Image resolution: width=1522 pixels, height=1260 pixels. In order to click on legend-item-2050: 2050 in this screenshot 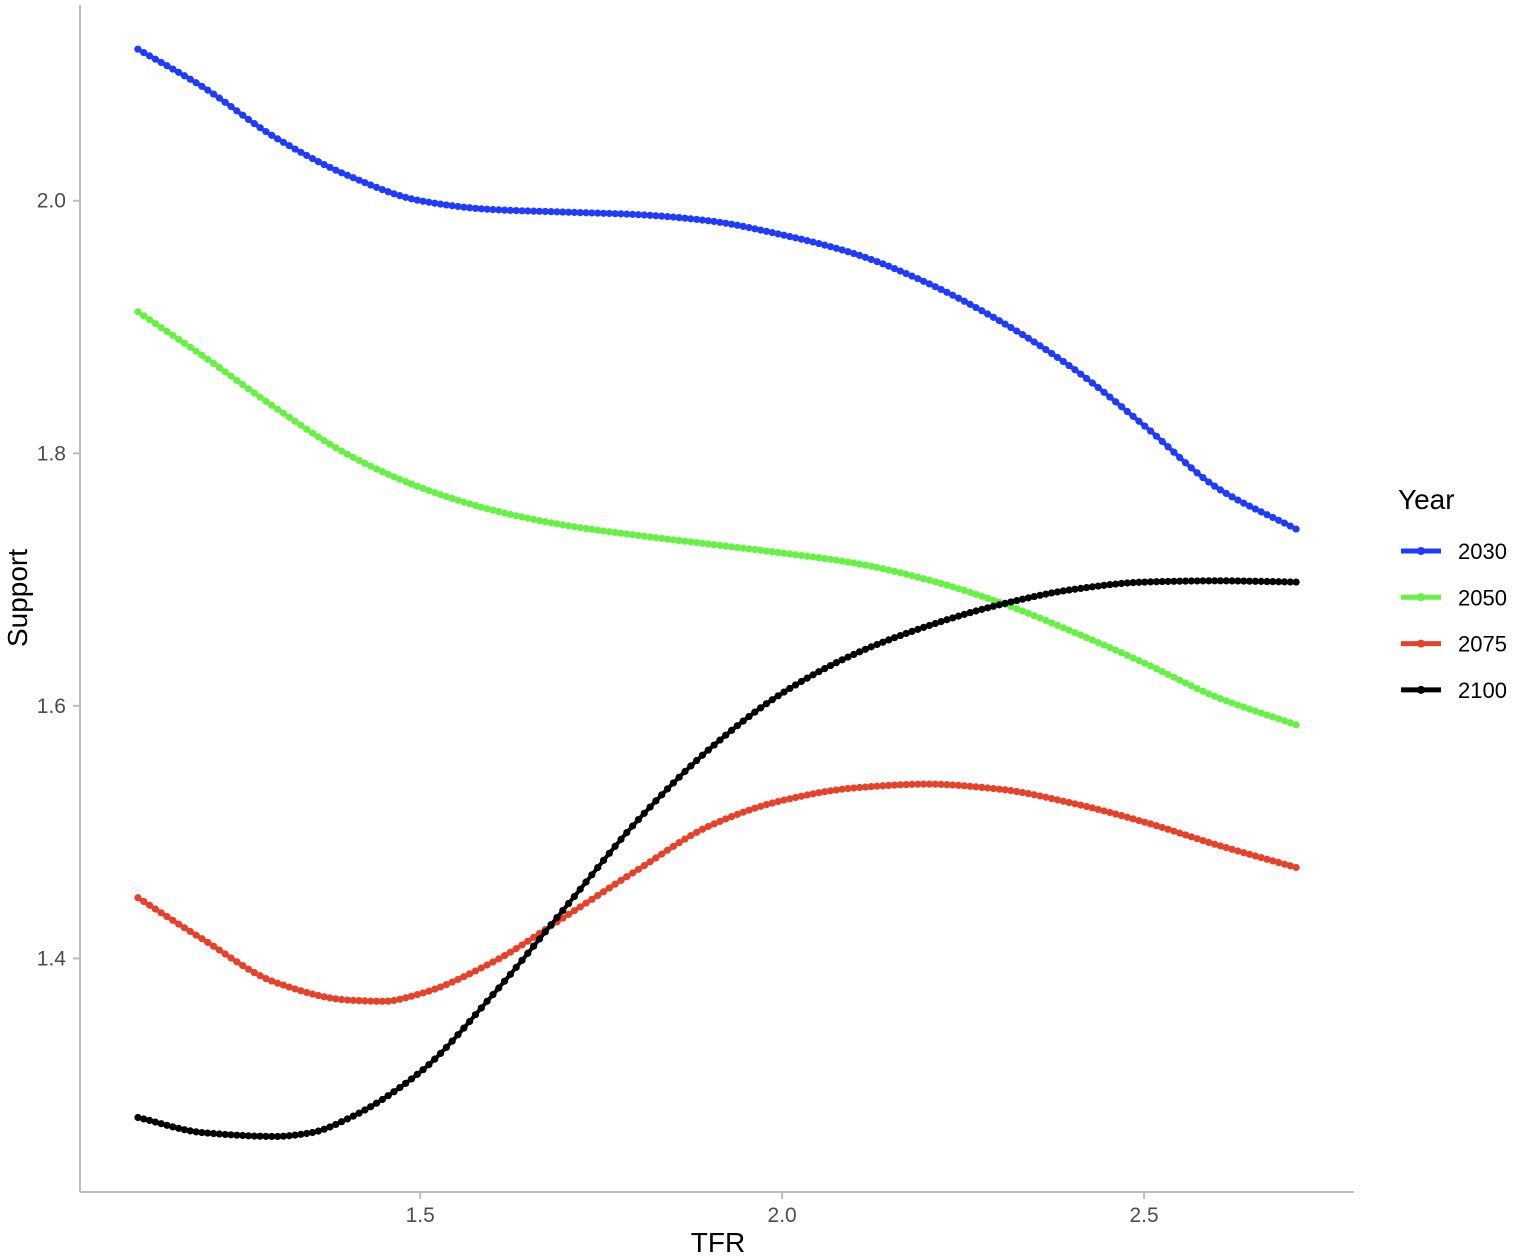, I will do `click(1454, 597)`.